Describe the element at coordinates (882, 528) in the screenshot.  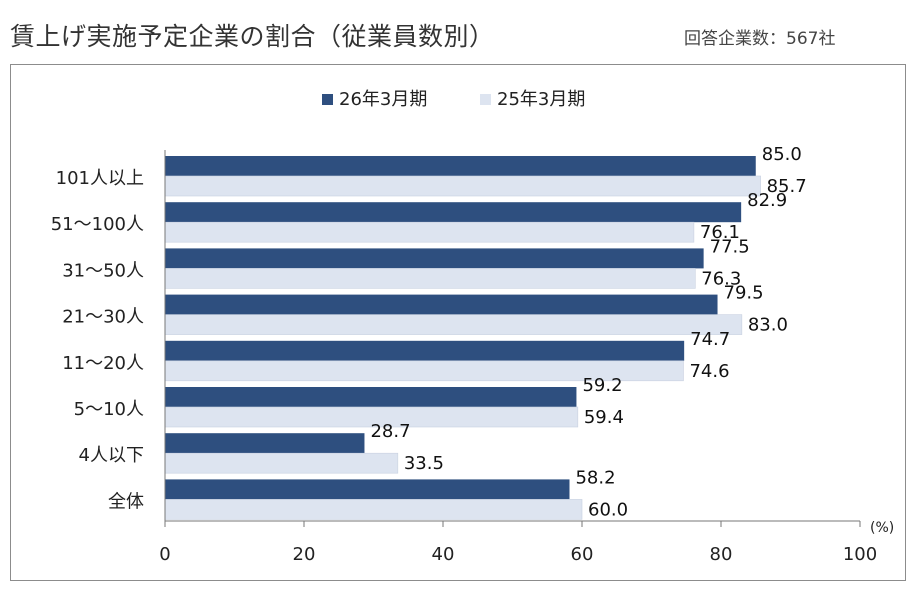
I see `unit-label: (%)` at that location.